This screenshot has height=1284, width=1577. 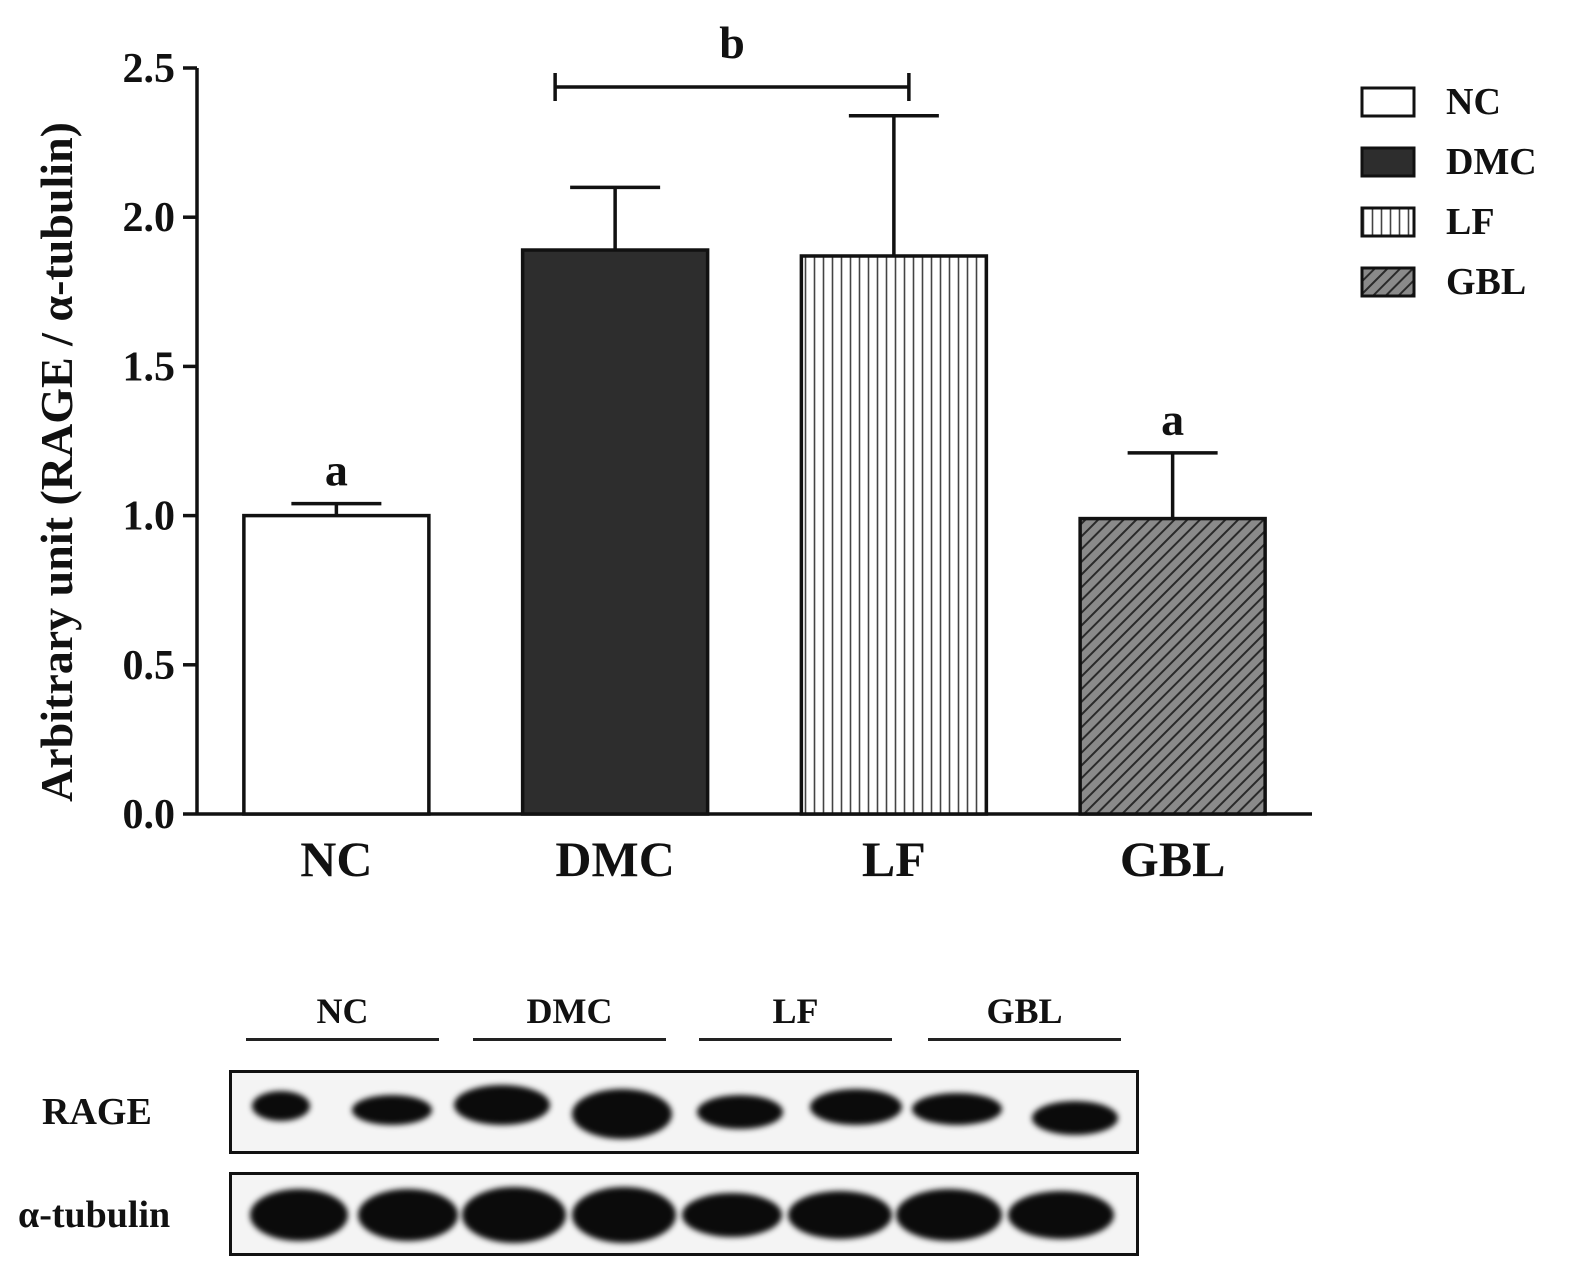 I want to click on blot-group-label: LF, so click(x=795, y=1011).